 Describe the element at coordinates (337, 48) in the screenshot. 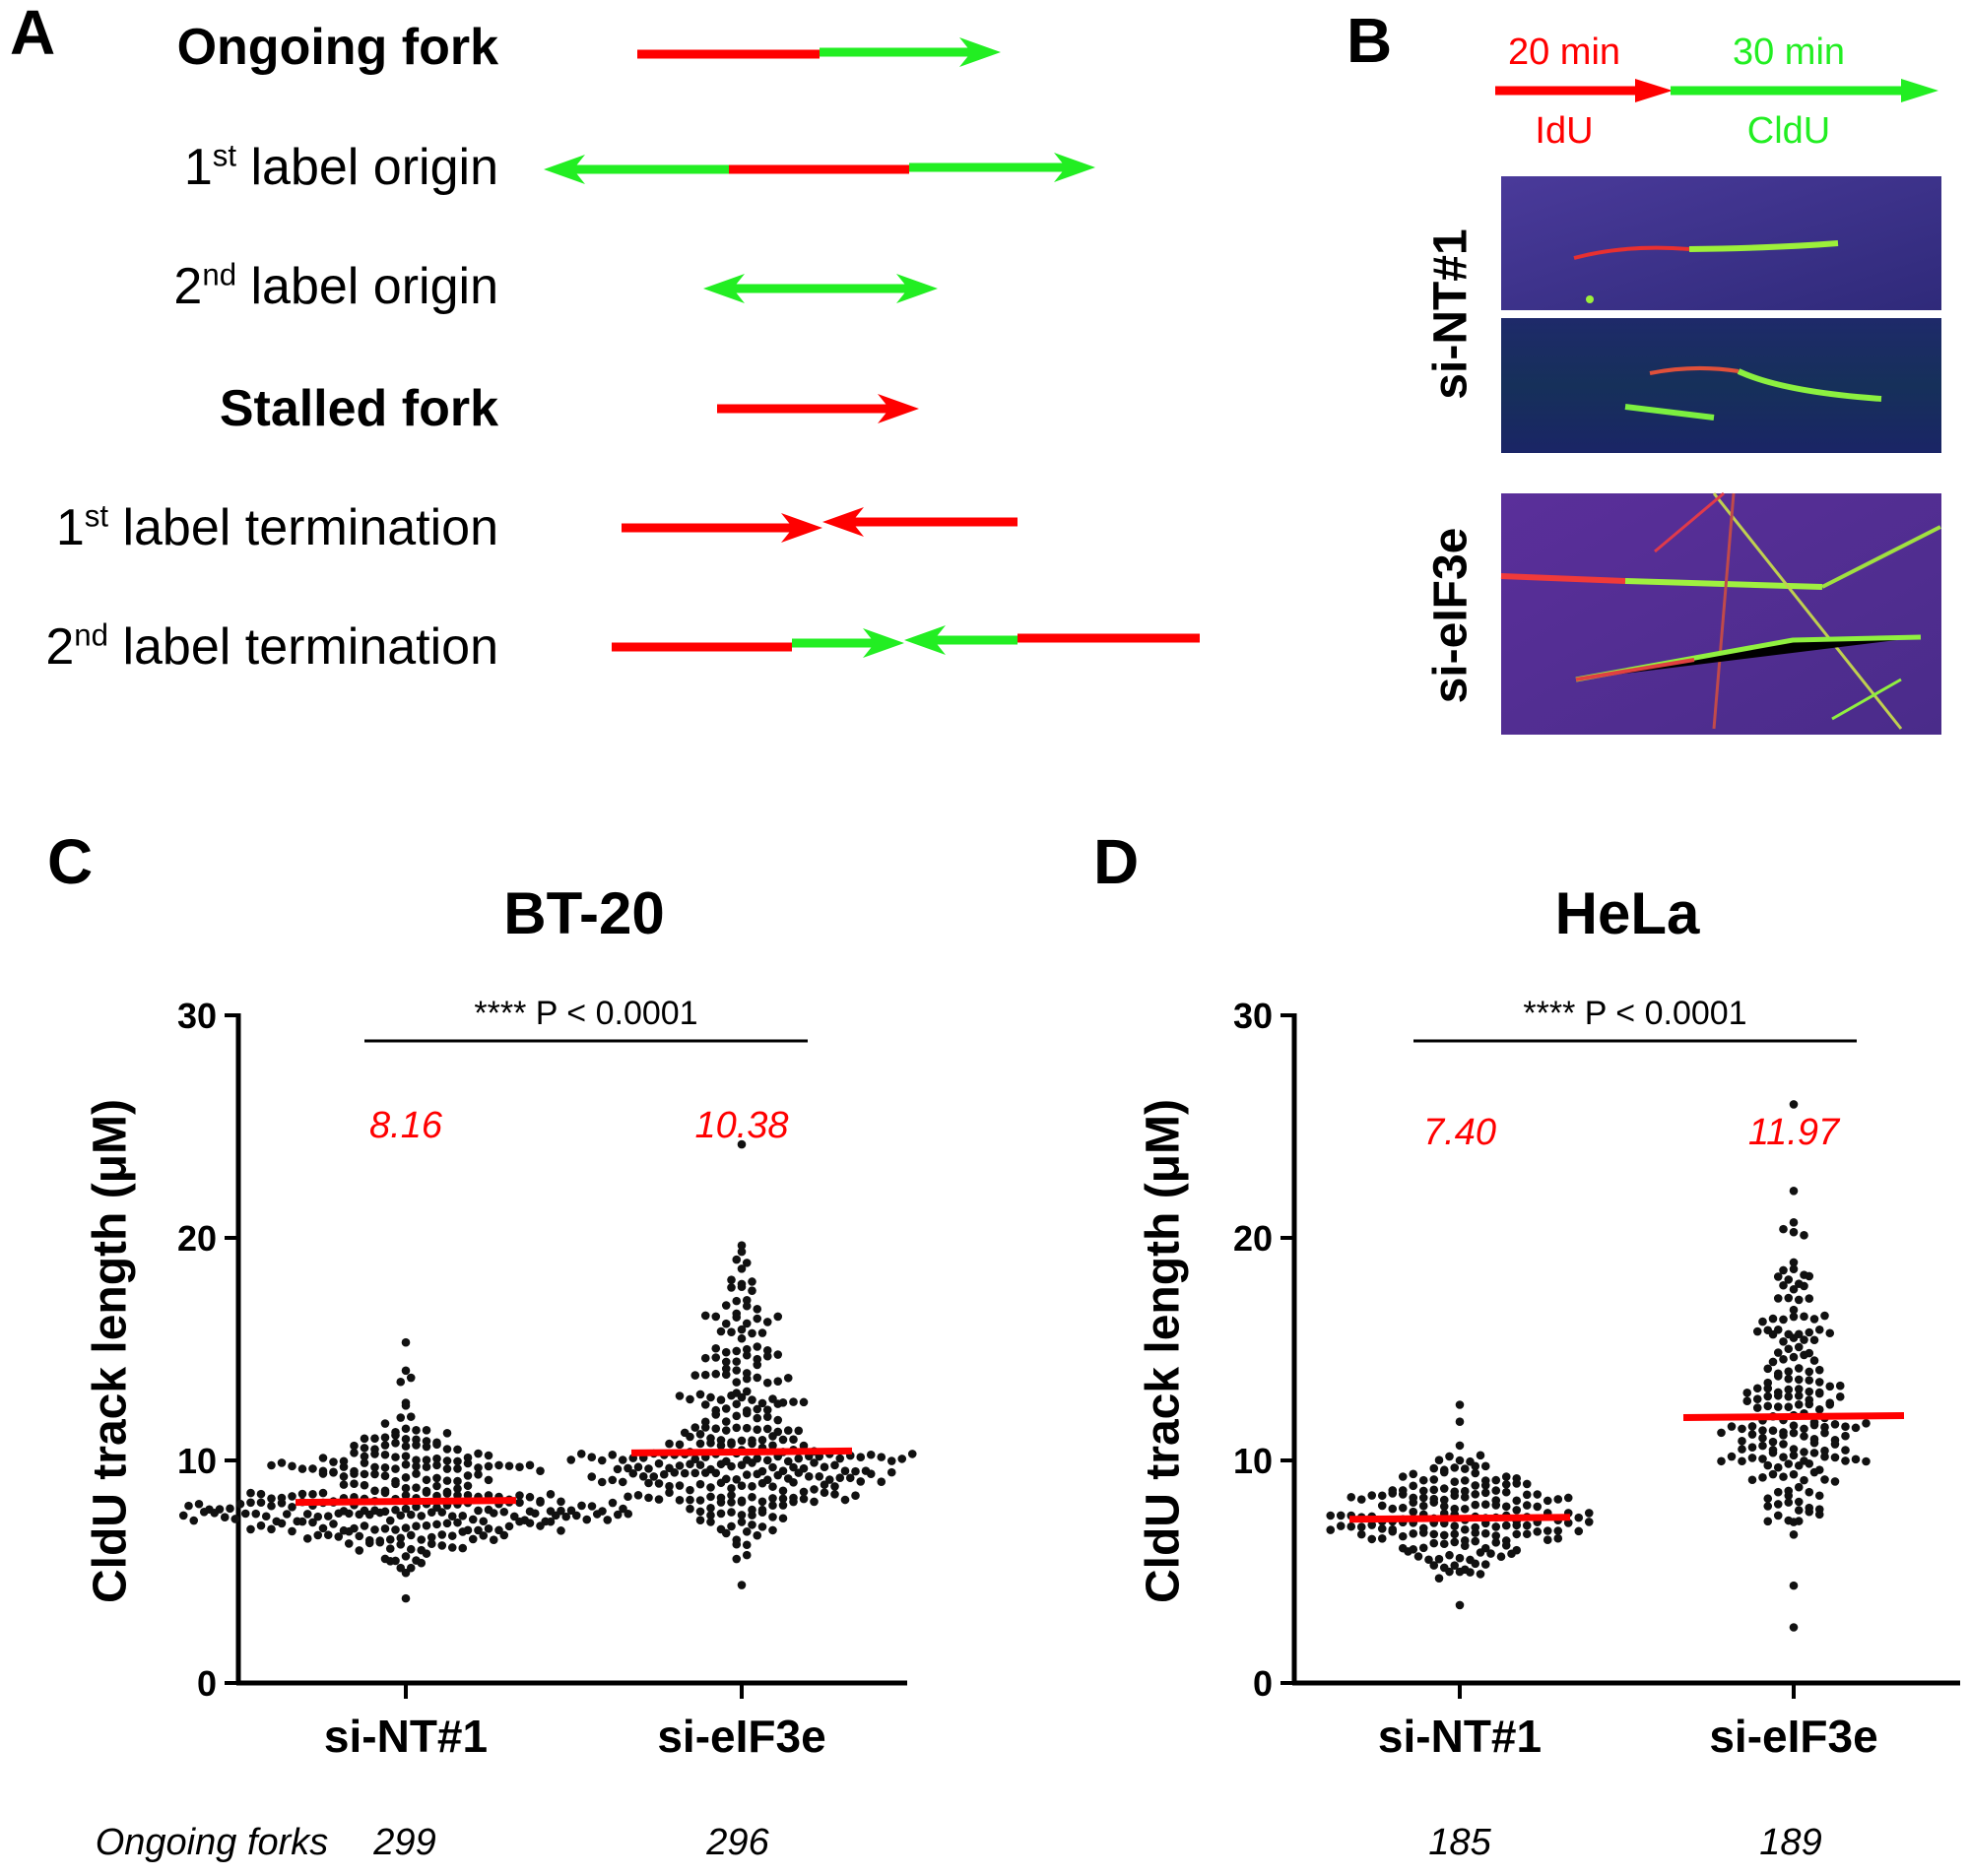

I see `fork-type-label: Ongoing fork` at that location.